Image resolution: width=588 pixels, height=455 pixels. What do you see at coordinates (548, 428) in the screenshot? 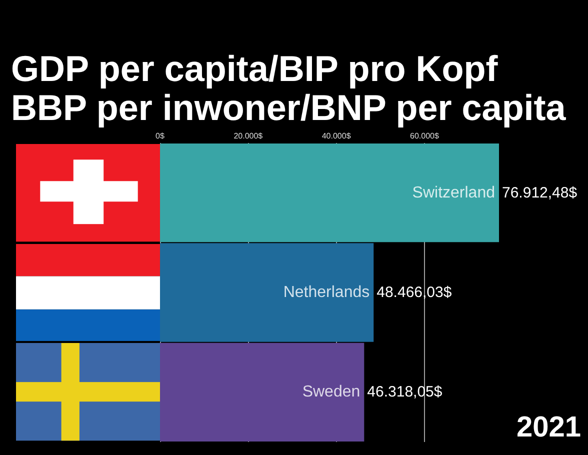
I see `text: 2021` at bounding box center [548, 428].